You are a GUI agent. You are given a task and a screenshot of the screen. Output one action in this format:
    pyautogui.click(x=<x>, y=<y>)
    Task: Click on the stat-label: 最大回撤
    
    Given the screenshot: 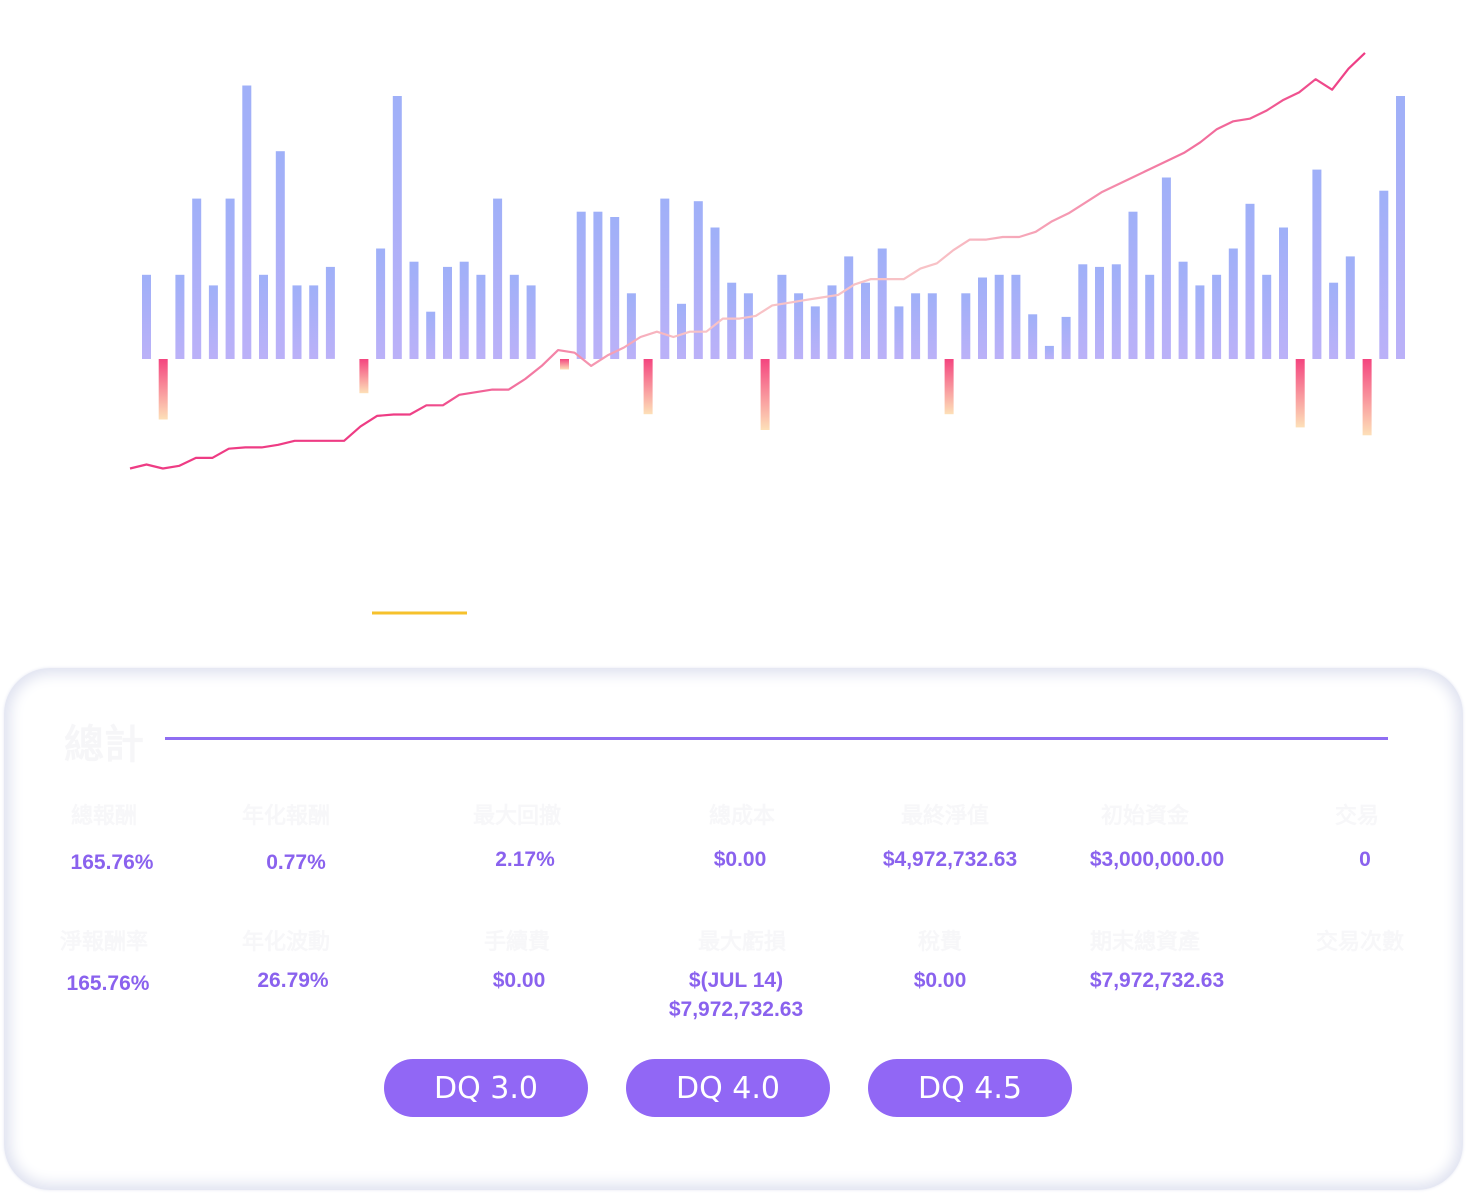 What is the action you would take?
    pyautogui.click(x=517, y=815)
    